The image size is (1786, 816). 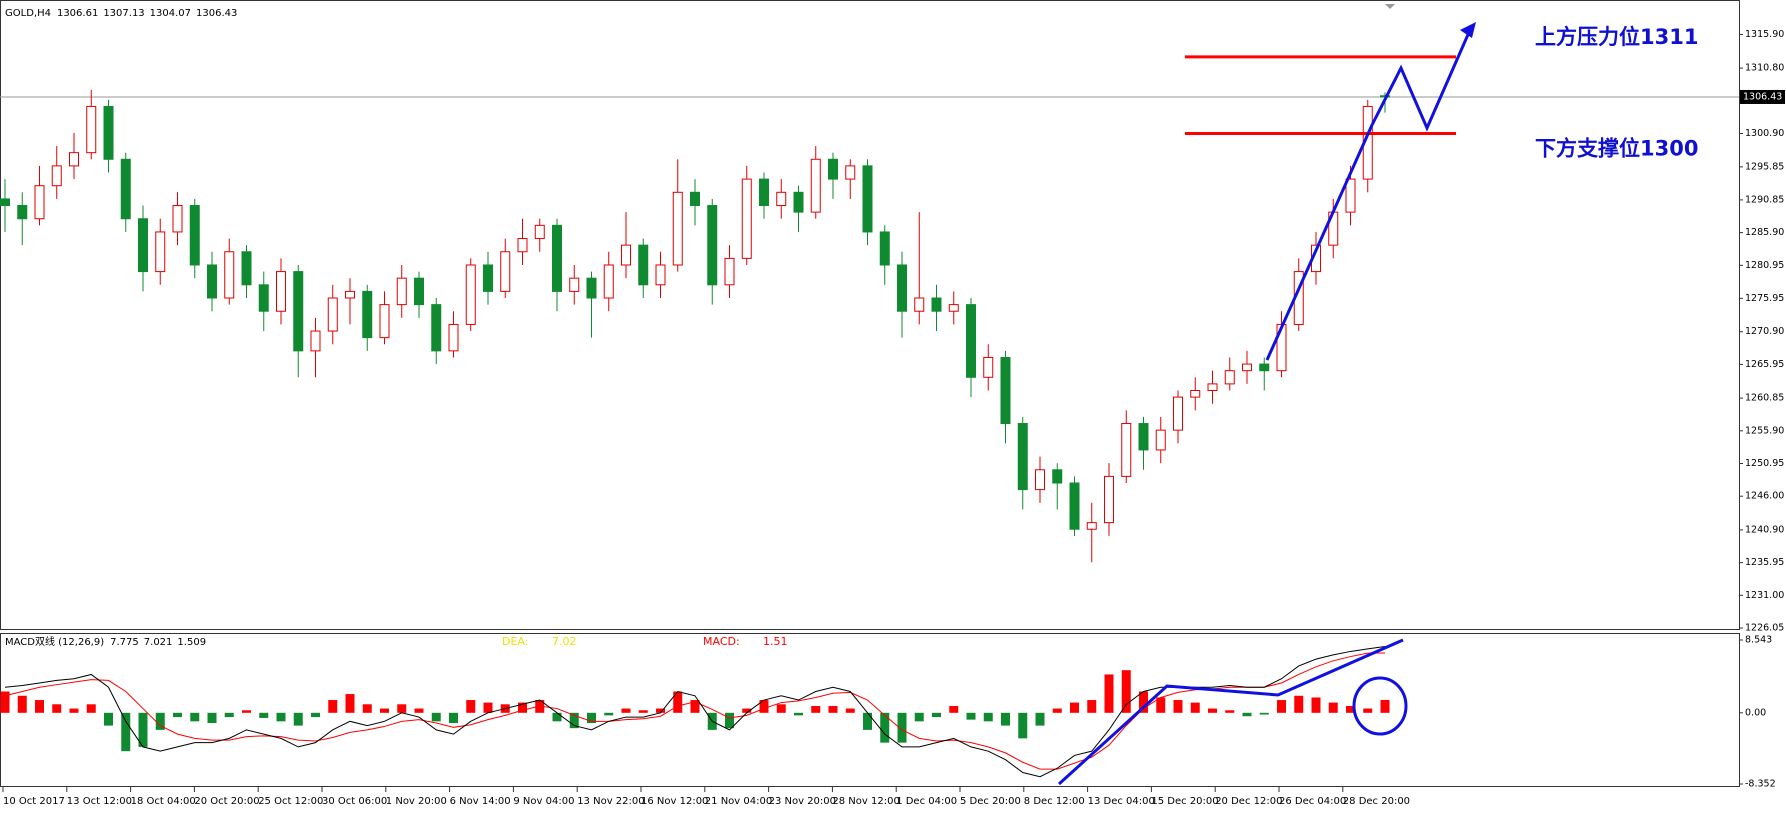 What do you see at coordinates (775, 641) in the screenshot?
I see `macd-label-value: 1.51` at bounding box center [775, 641].